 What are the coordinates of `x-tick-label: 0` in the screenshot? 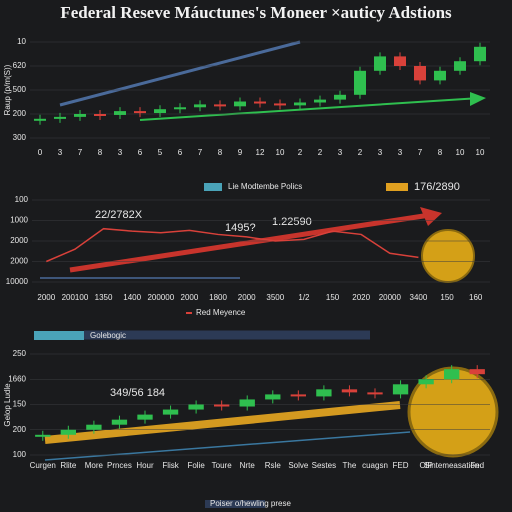 It's located at (40, 152).